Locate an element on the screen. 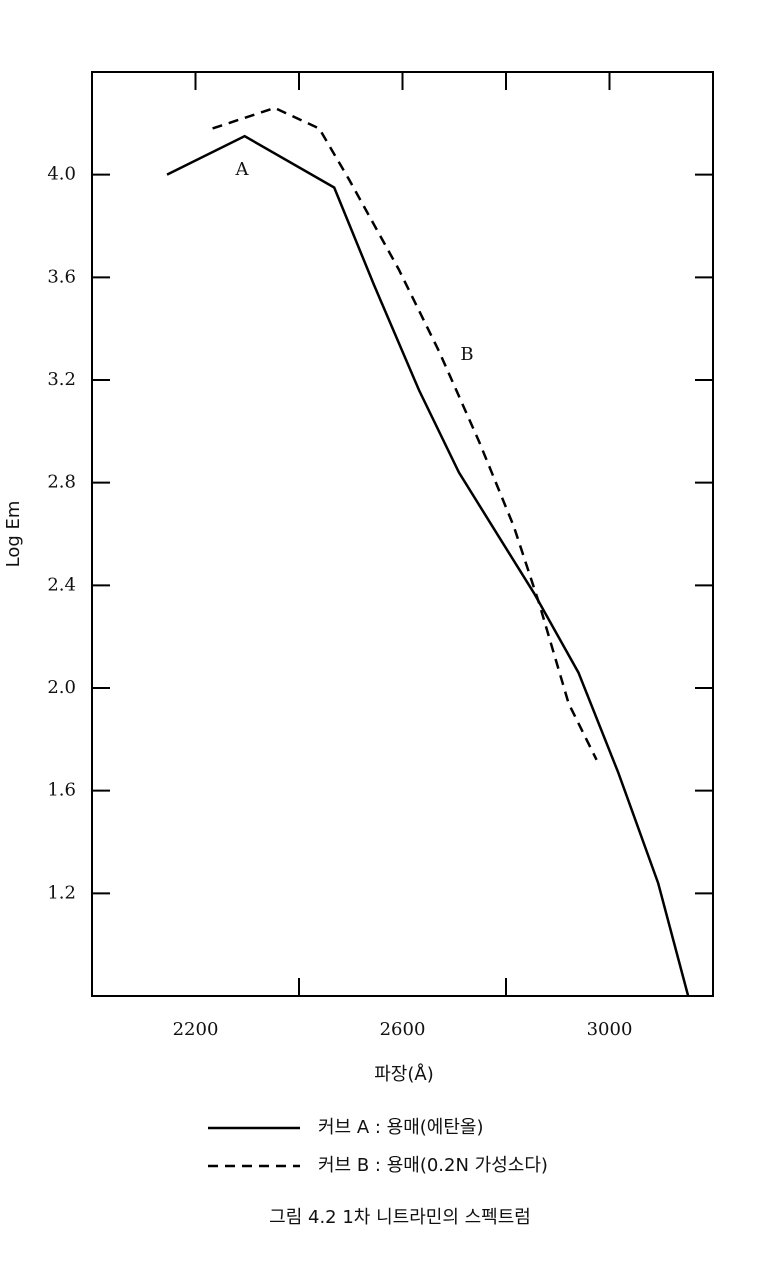 Image resolution: width=758 pixels, height=1272 pixels. y-axis-label: Log Em is located at coordinates (13, 534).